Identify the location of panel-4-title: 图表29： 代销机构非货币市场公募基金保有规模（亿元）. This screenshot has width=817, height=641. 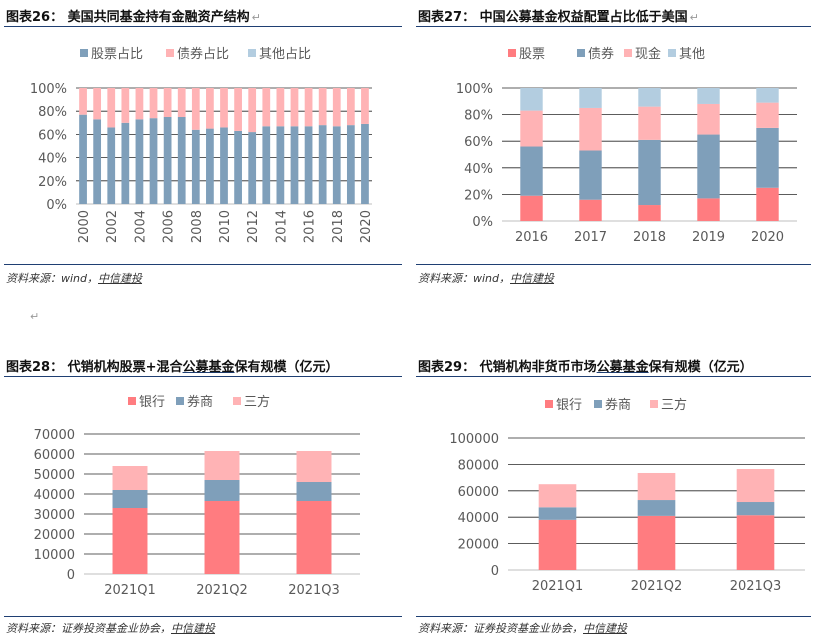
(585, 365).